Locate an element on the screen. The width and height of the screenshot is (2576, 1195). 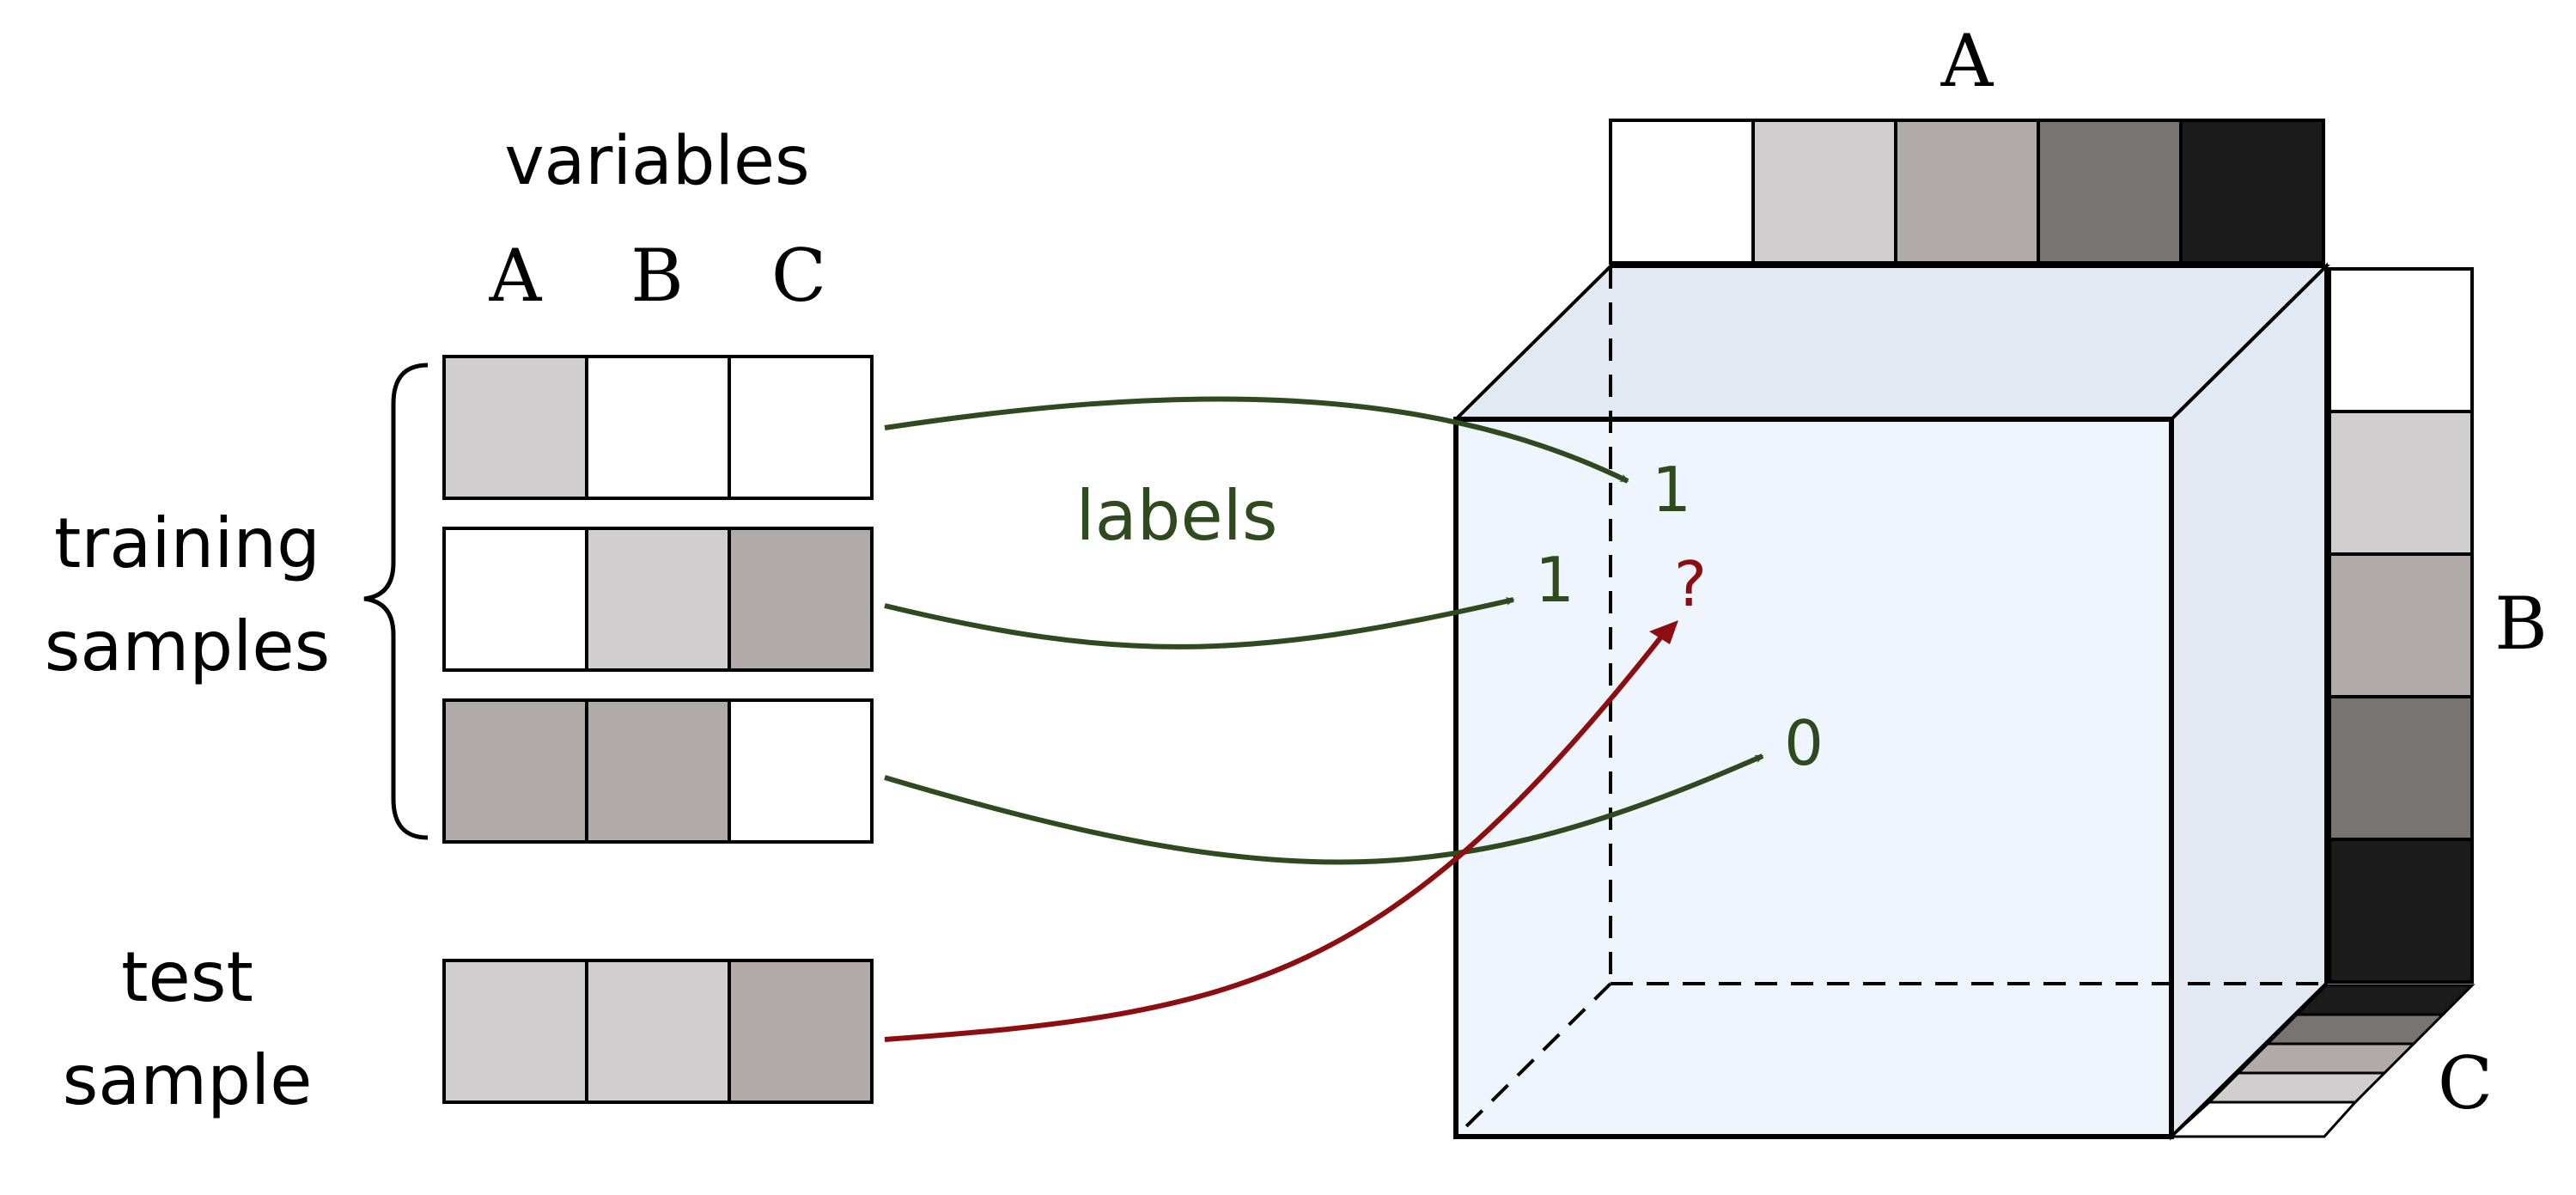
test-sample-row is located at coordinates (658, 1031).